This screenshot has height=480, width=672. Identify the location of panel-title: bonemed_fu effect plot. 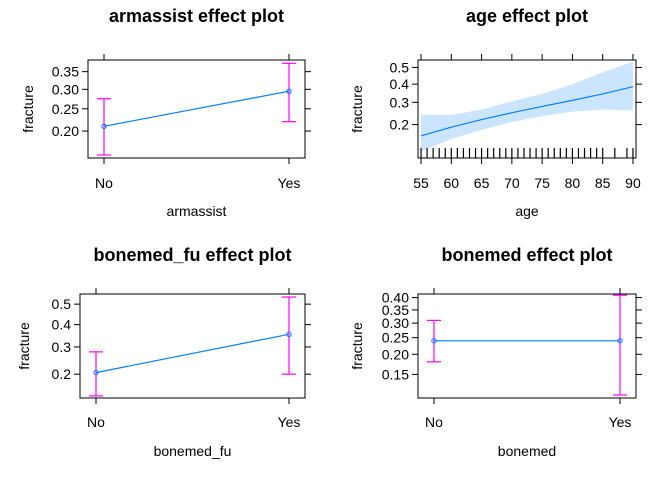
(192, 255).